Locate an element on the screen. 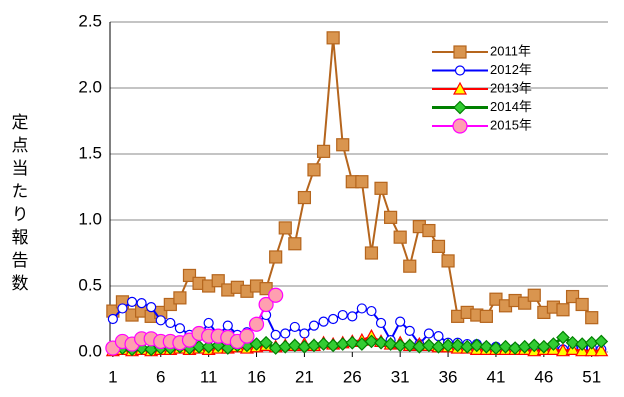  y-axis-label: 定点当たり報告数 is located at coordinates (19, 205).